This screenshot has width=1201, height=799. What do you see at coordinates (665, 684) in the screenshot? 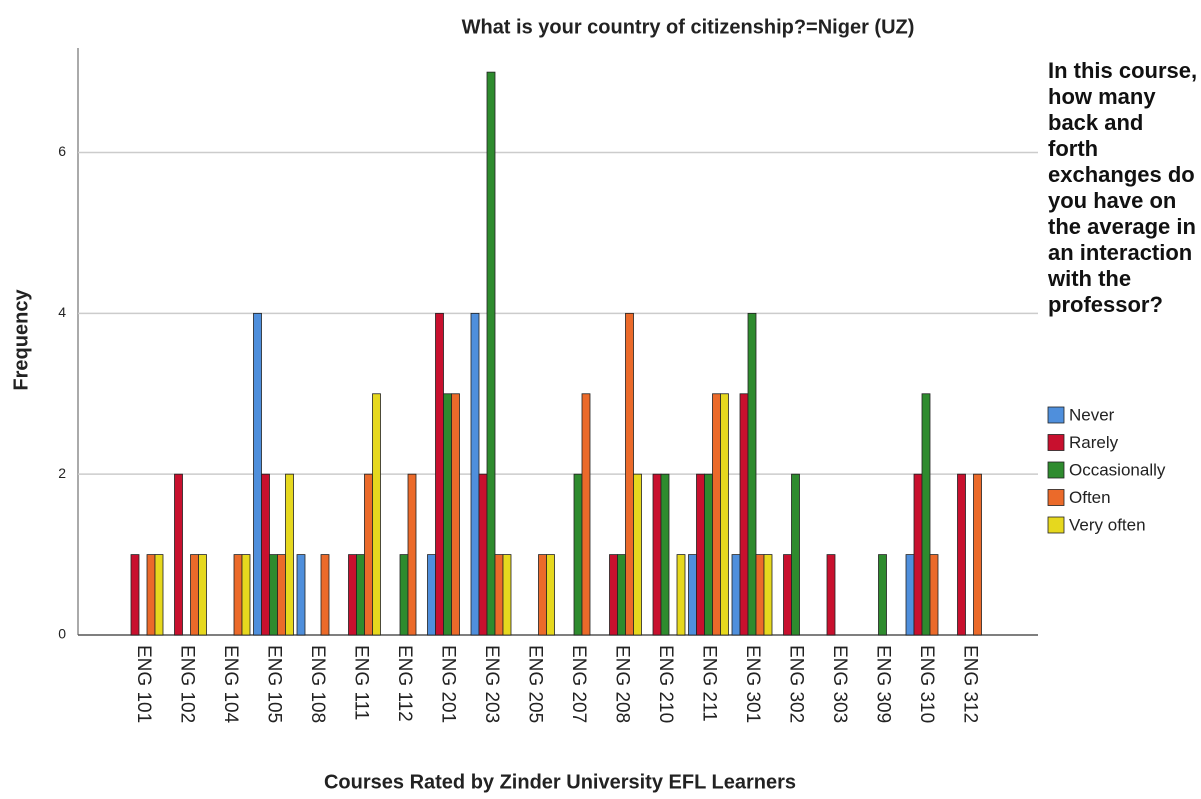
I see `x-tick-label: ENG 210` at bounding box center [665, 684].